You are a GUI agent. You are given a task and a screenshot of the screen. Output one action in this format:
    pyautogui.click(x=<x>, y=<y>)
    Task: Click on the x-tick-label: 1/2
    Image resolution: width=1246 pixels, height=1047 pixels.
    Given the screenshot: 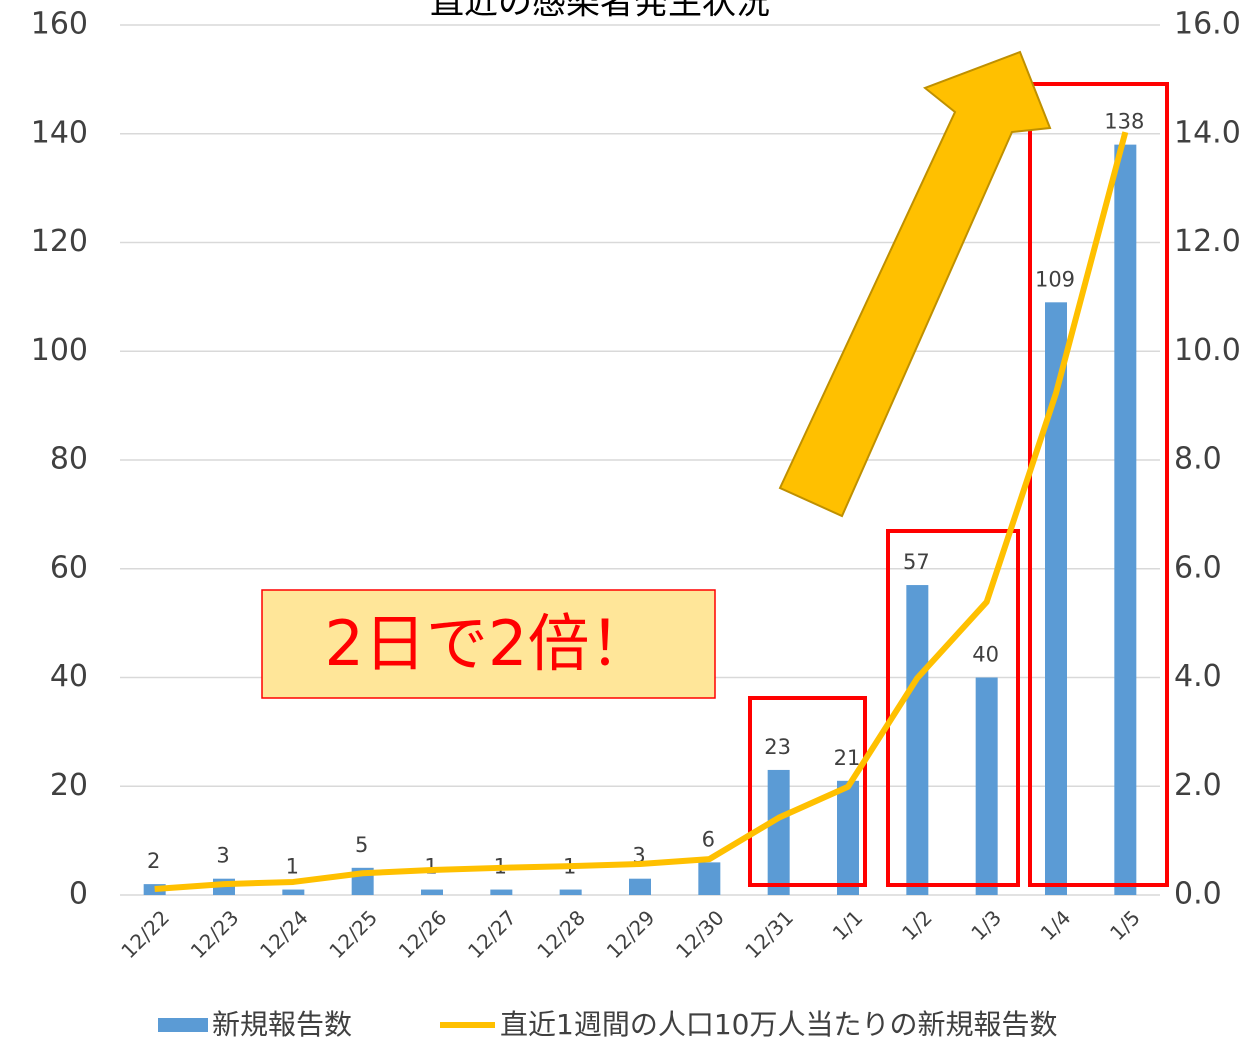 What is the action you would take?
    pyautogui.click(x=917, y=925)
    